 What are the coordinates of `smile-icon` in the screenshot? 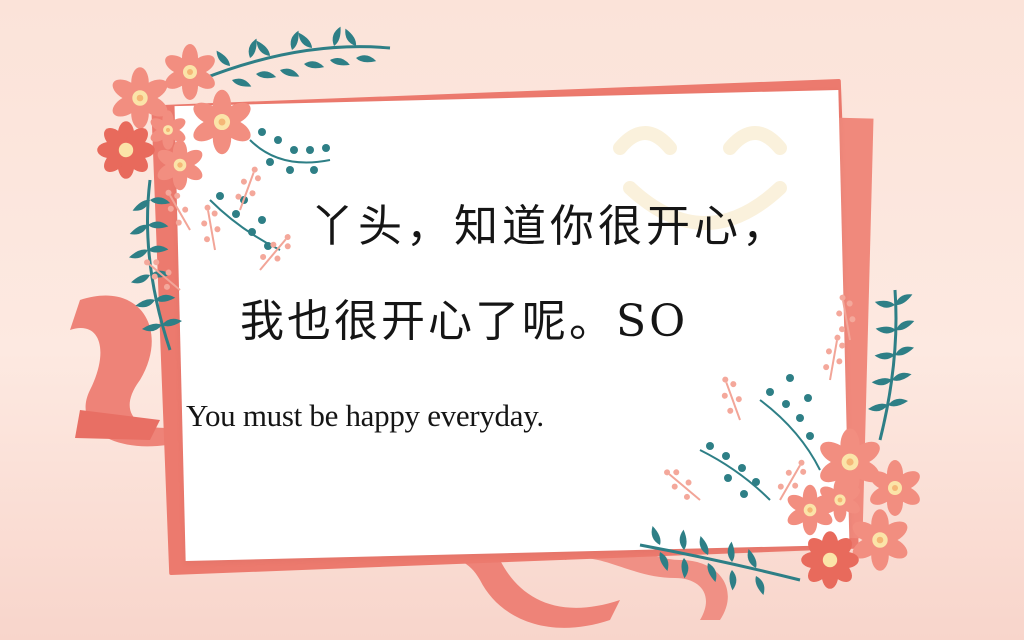 It's located at (700, 178).